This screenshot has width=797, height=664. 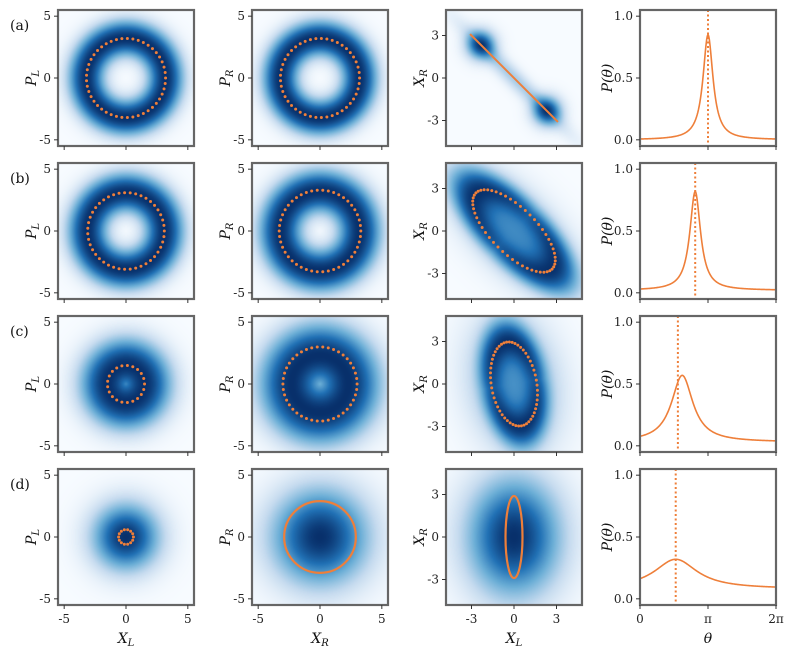 I want to click on phase-xtick-label: 5, so click(x=382, y=619).